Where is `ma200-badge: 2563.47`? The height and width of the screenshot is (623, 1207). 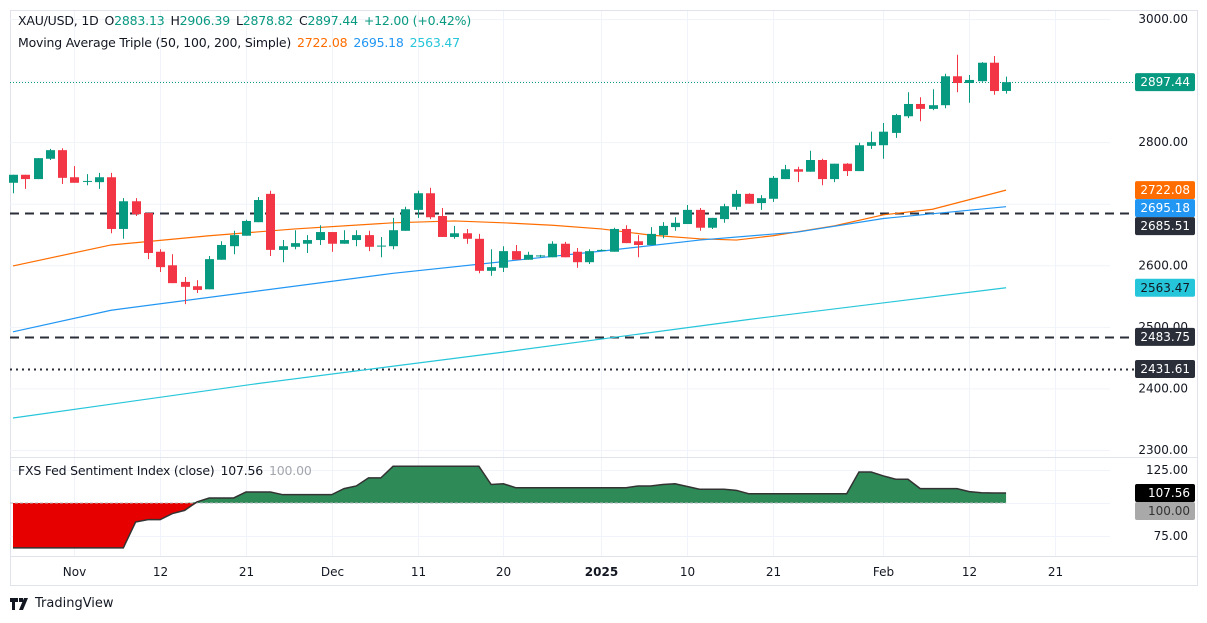
ma200-badge: 2563.47 is located at coordinates (1165, 287).